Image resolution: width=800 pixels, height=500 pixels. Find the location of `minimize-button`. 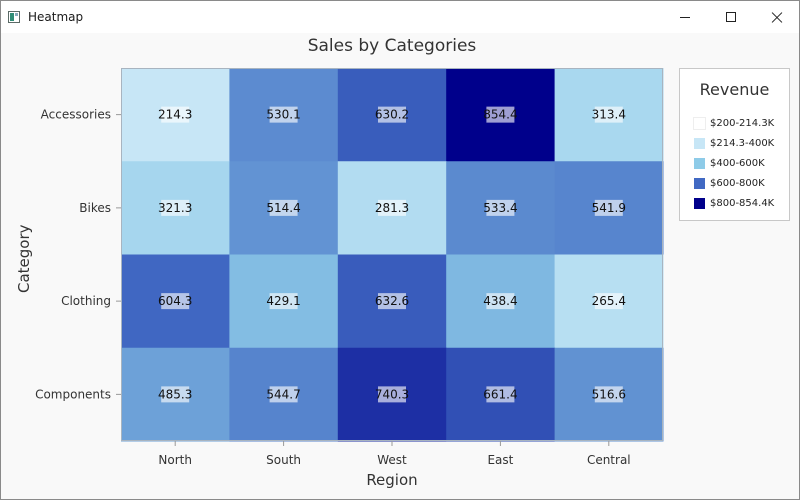

minimize-button is located at coordinates (685, 17).